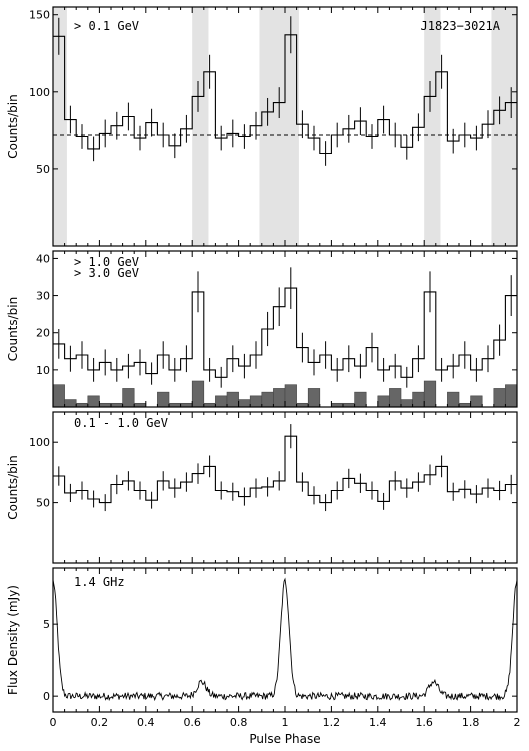 The image size is (529, 751). I want to click on panel4-xtick-label: 2, so click(517, 722).